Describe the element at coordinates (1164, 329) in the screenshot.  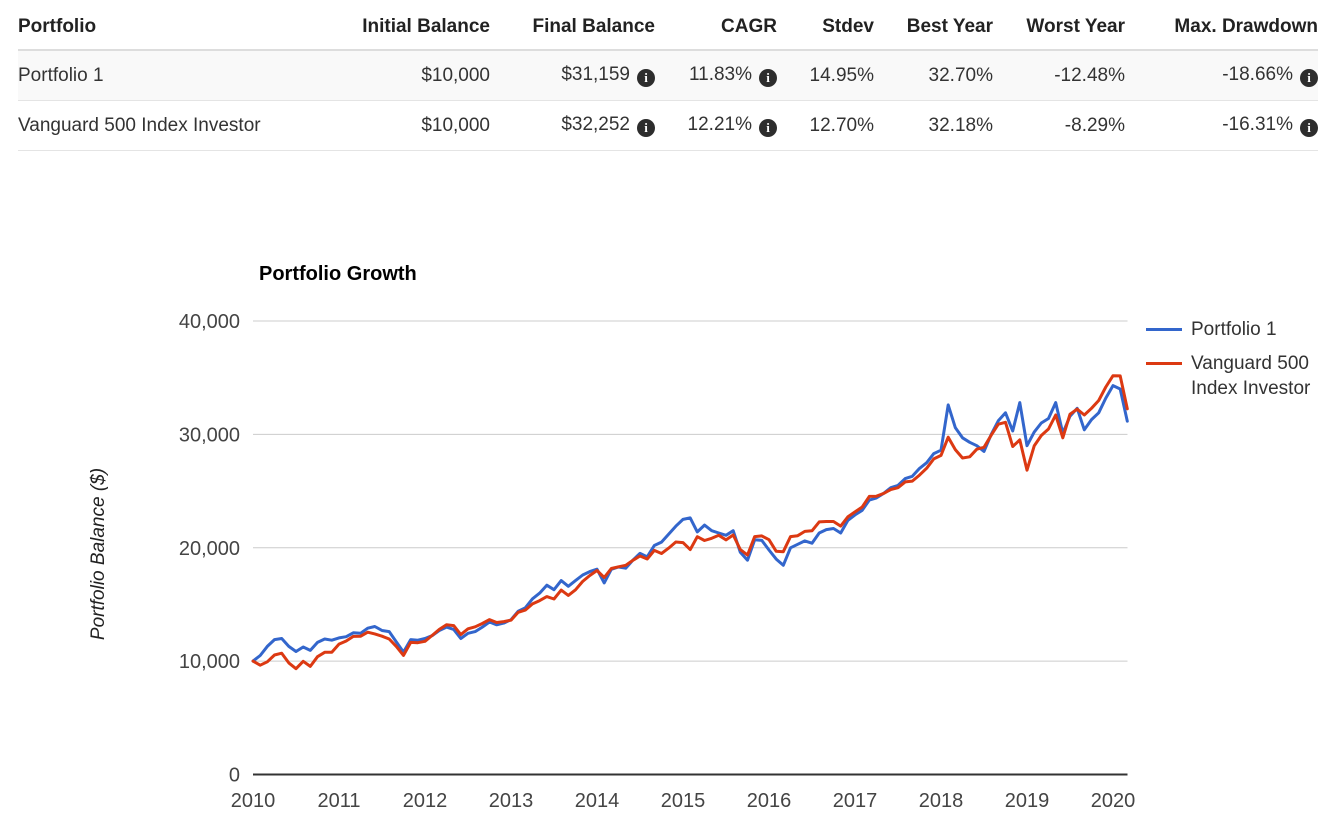
I see `portfolio-1-swatch` at that location.